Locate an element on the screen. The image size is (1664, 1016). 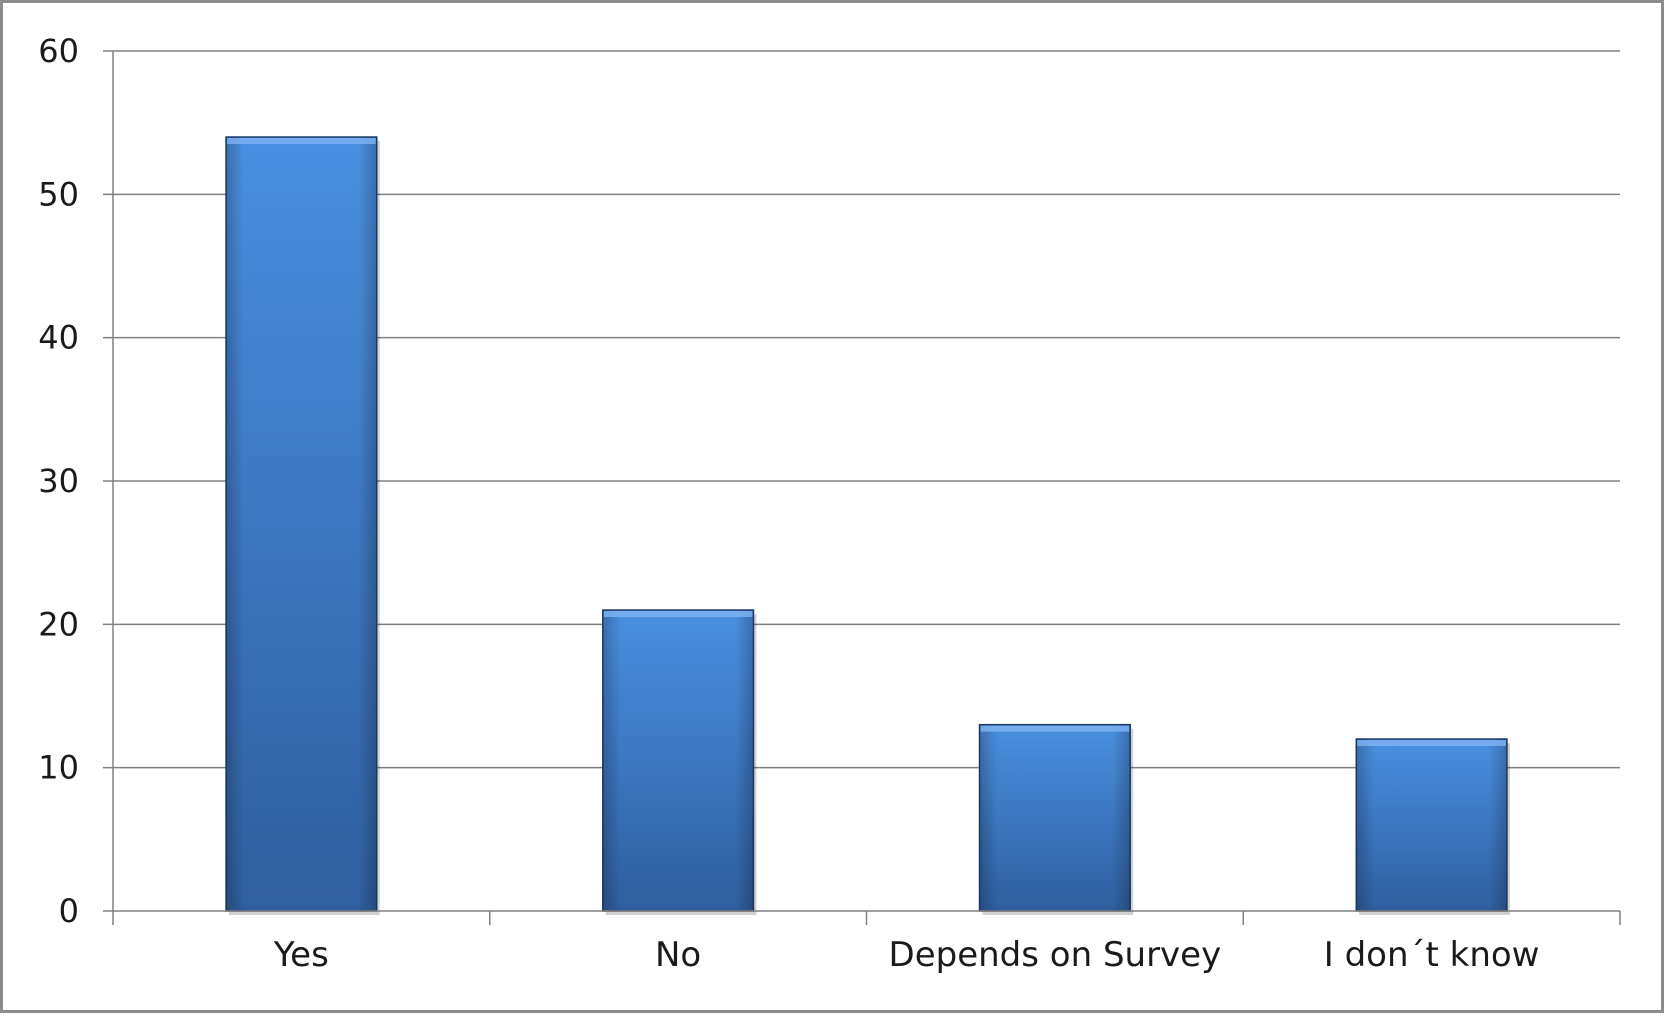
y-tick-label: 40 is located at coordinates (58, 338).